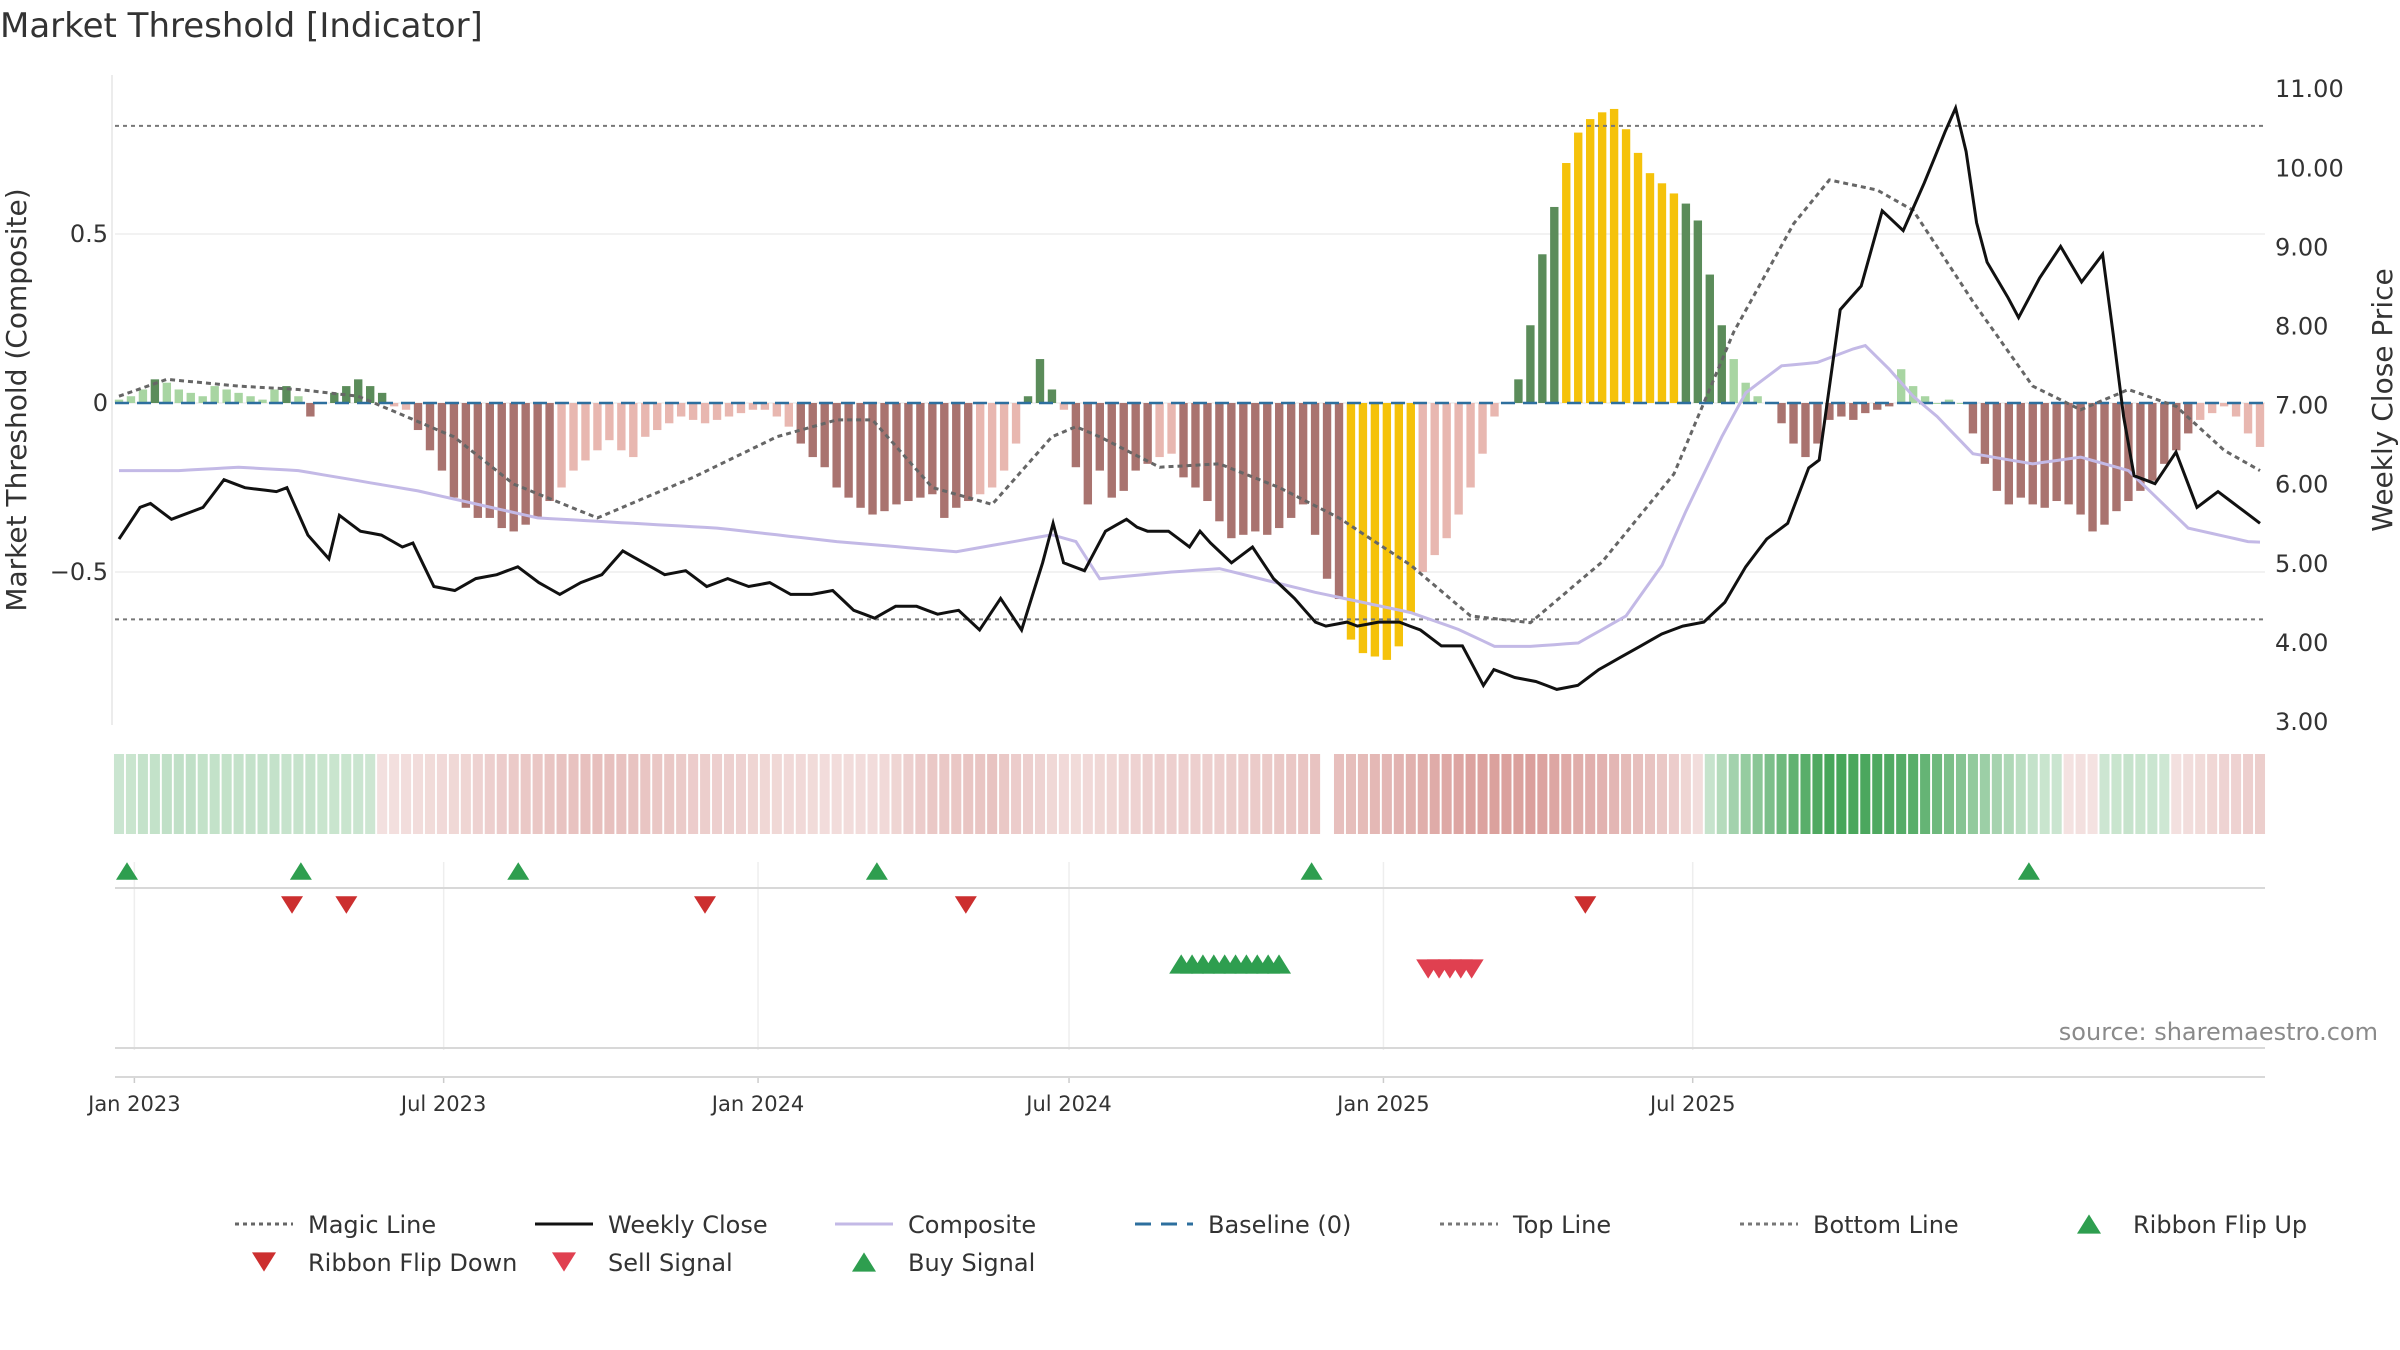 The height and width of the screenshot is (1350, 2400). Describe the element at coordinates (2301, 643) in the screenshot. I see `y-right-tick-label: 4.00` at that location.